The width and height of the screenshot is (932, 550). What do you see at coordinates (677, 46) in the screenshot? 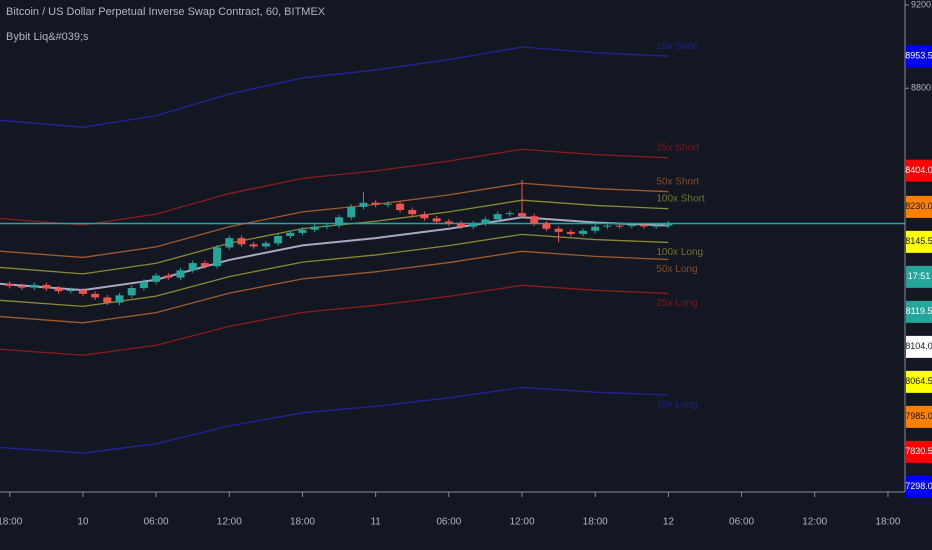
I see `band-label: 10x Short` at bounding box center [677, 46].